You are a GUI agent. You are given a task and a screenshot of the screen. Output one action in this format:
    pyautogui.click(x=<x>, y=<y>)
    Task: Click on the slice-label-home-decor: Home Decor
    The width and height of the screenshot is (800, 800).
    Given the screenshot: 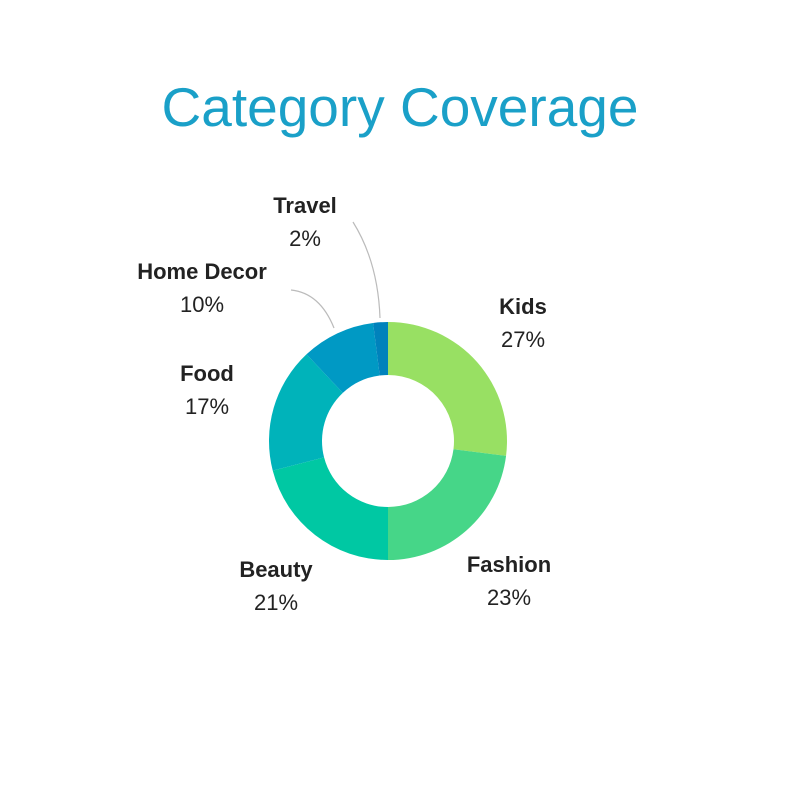 What is the action you would take?
    pyautogui.click(x=202, y=271)
    